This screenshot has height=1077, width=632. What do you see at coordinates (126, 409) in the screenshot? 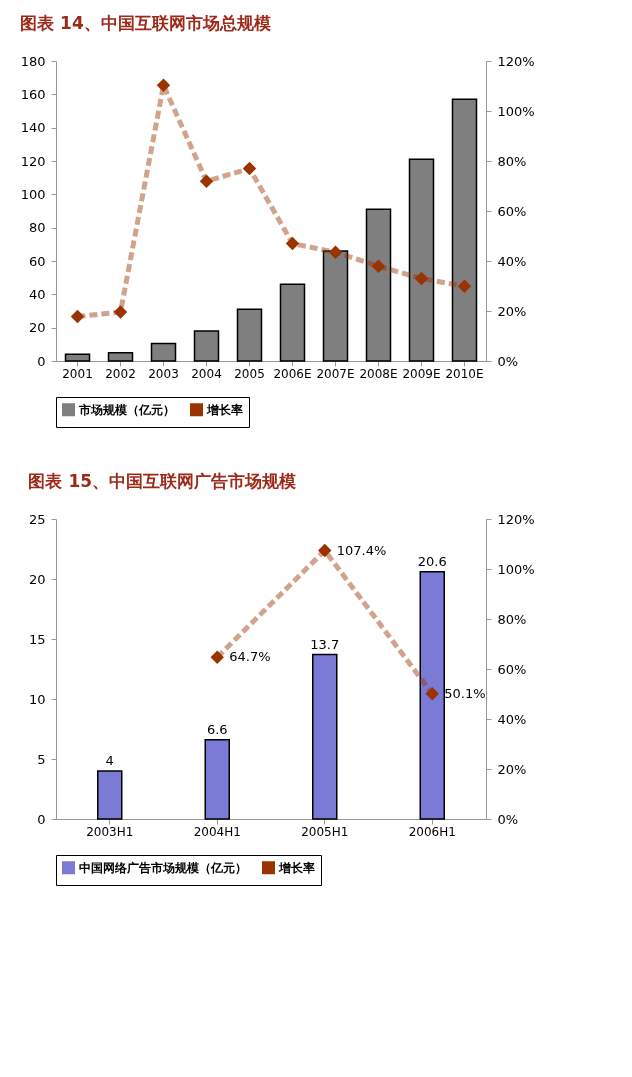
I see `legend-label: 市场规模（亿元）` at bounding box center [126, 409].